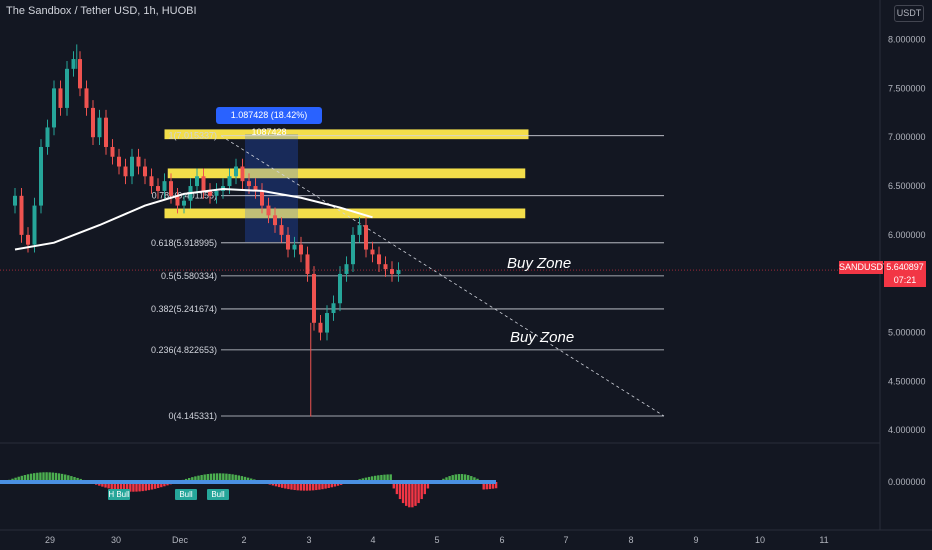  What do you see at coordinates (905, 280) in the screenshot?
I see `countdown: 07:21` at bounding box center [905, 280].